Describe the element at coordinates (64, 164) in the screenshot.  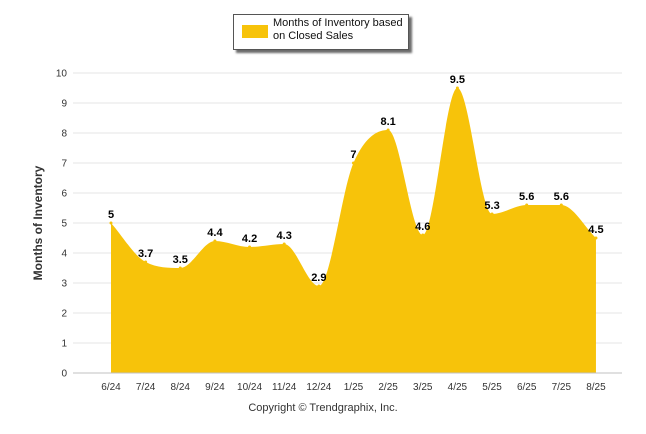
I see `y-tick-label: 7` at that location.